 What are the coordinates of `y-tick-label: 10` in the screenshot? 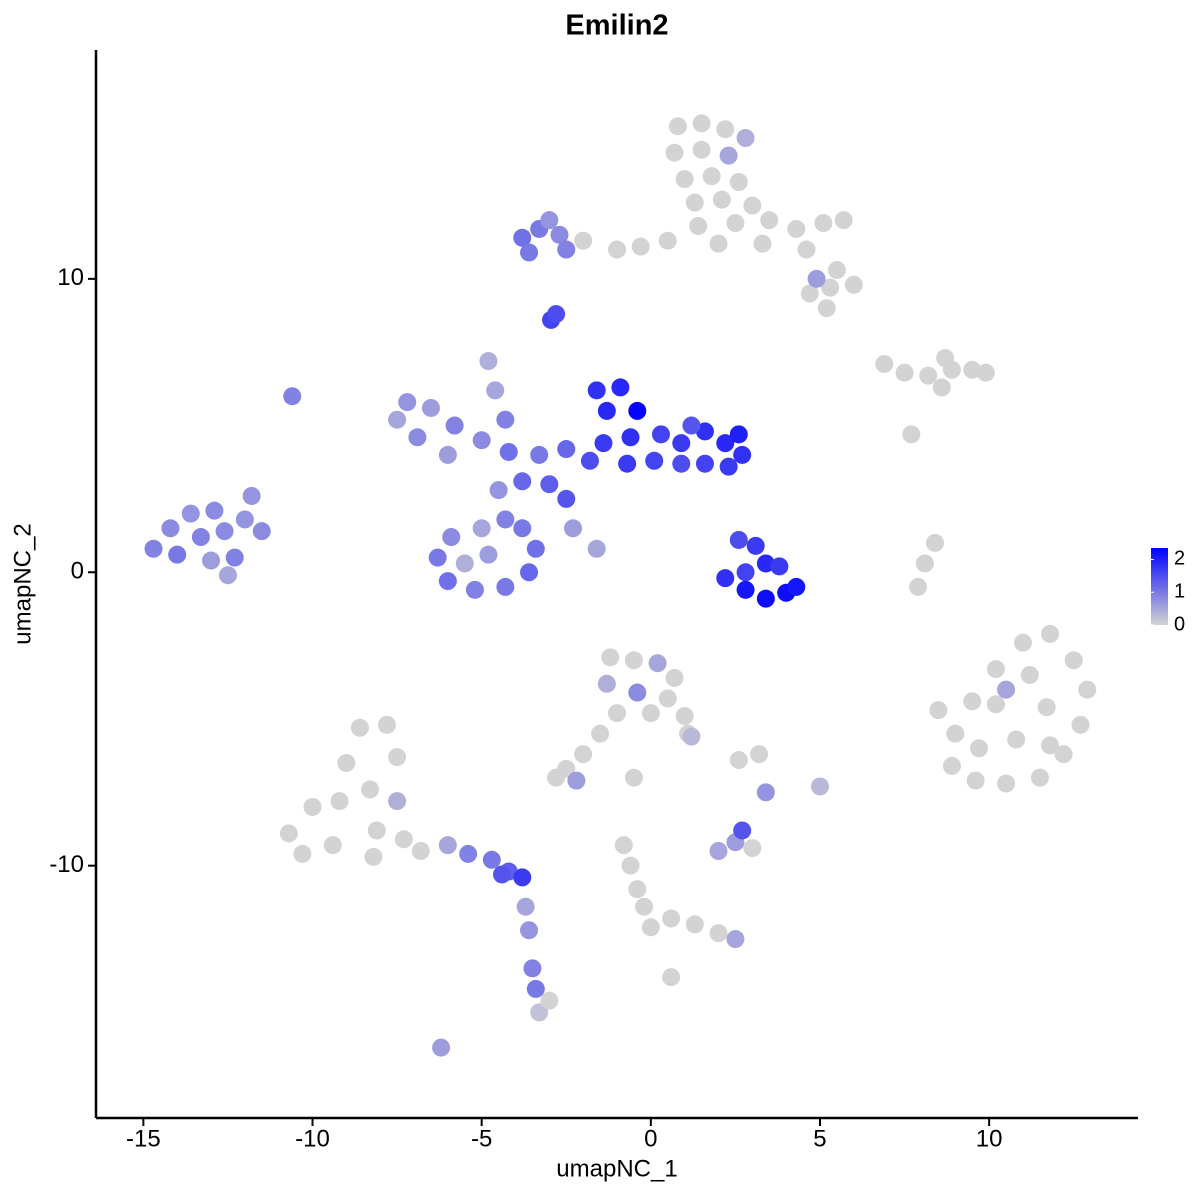 It's located at (70, 277).